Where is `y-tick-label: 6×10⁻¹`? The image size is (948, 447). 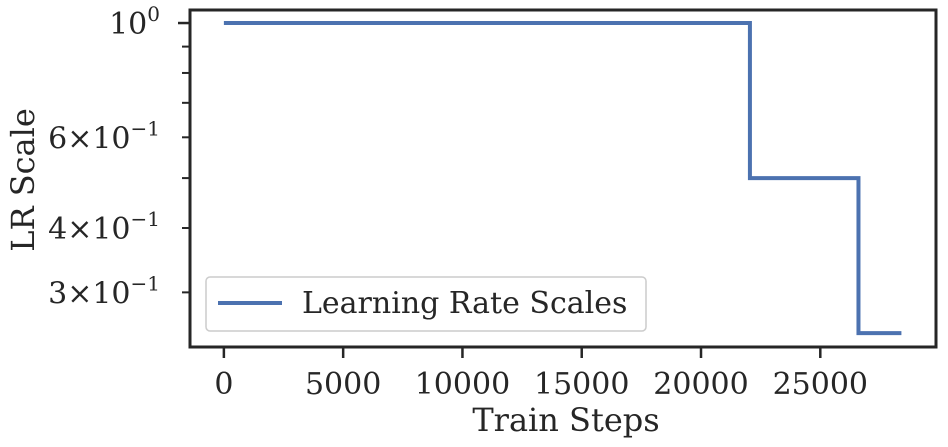
y-tick-label: 6×10⁻¹ is located at coordinates (104, 136).